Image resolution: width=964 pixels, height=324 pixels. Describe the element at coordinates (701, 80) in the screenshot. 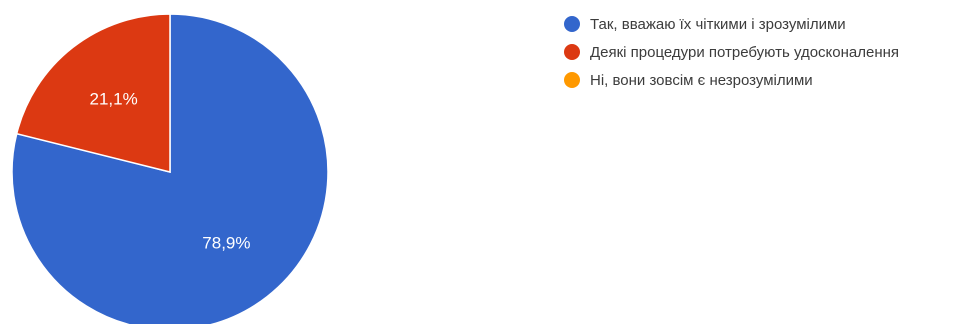

I see `legend-label: Ні, вони зовсім є незрозумілими` at that location.